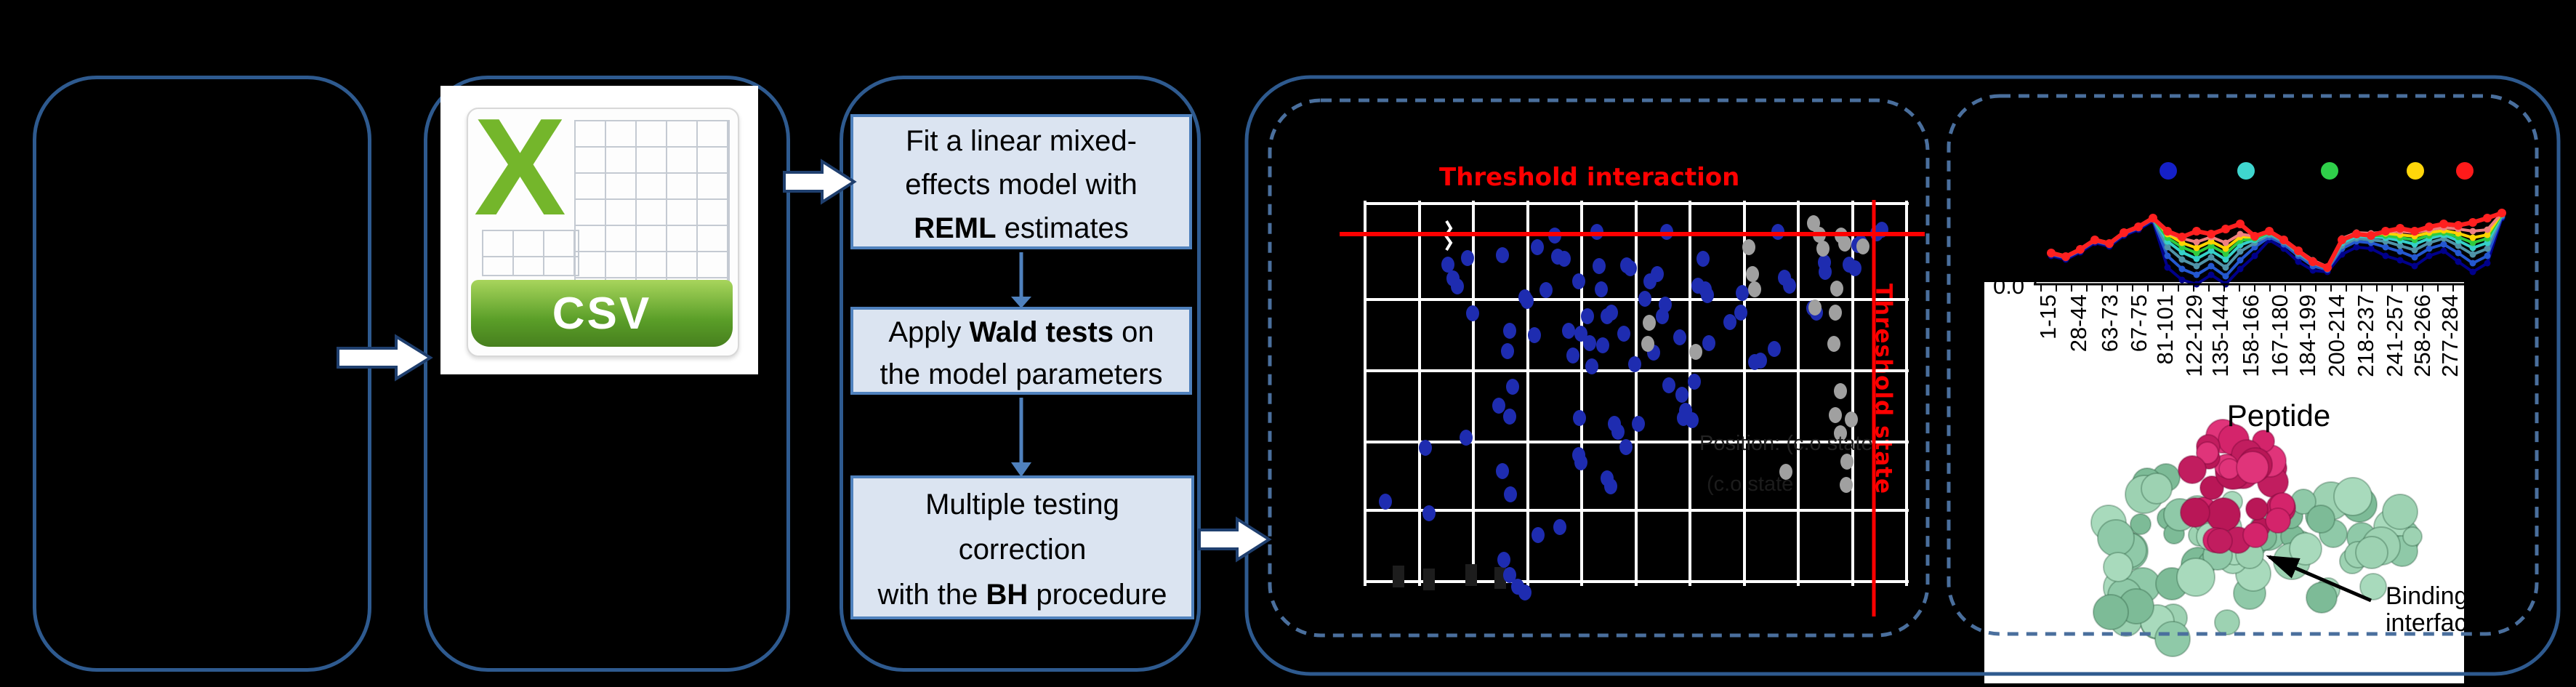  What do you see at coordinates (2278, 415) in the screenshot?
I see `peptide-axis-title: Peptide` at bounding box center [2278, 415].